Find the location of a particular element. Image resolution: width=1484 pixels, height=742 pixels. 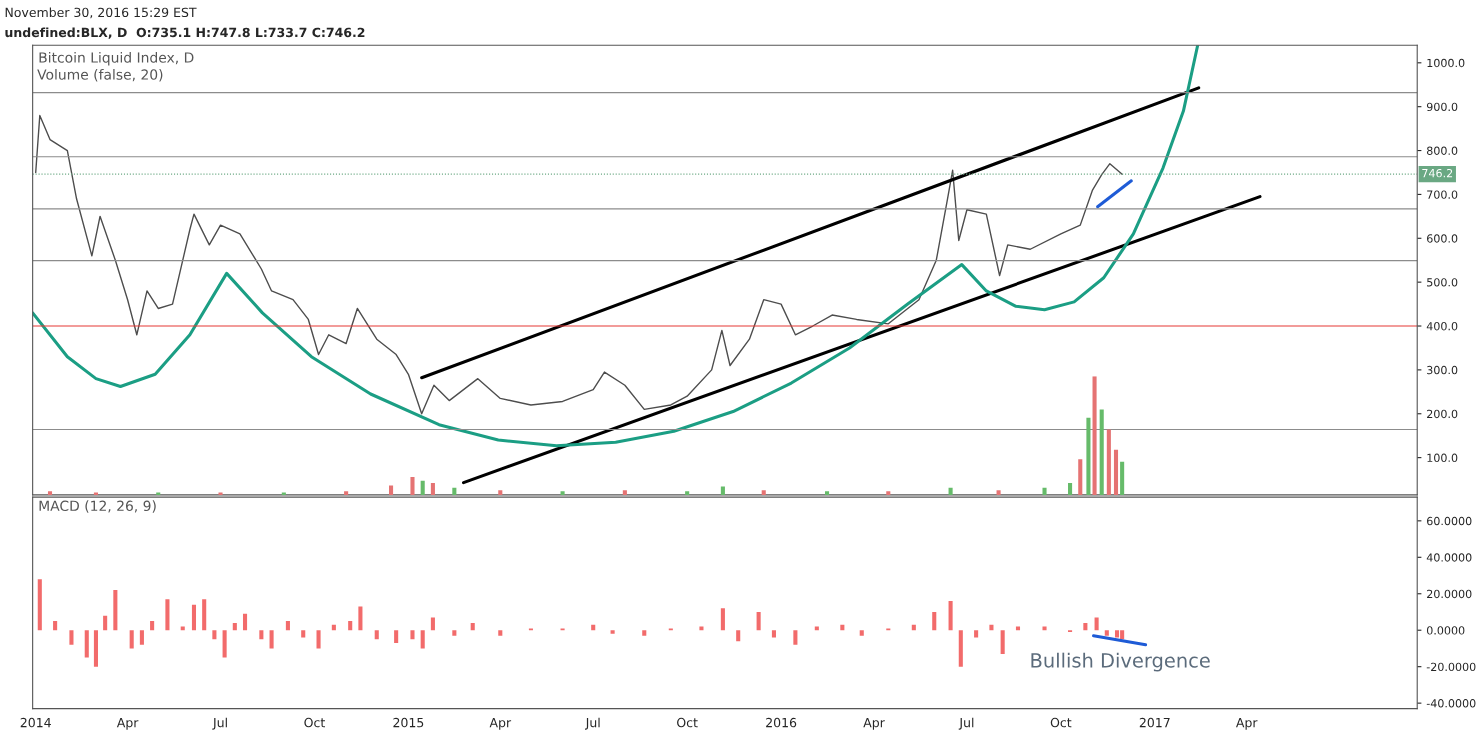

text: November 30, 2016 15:29 EST is located at coordinates (101, 13).